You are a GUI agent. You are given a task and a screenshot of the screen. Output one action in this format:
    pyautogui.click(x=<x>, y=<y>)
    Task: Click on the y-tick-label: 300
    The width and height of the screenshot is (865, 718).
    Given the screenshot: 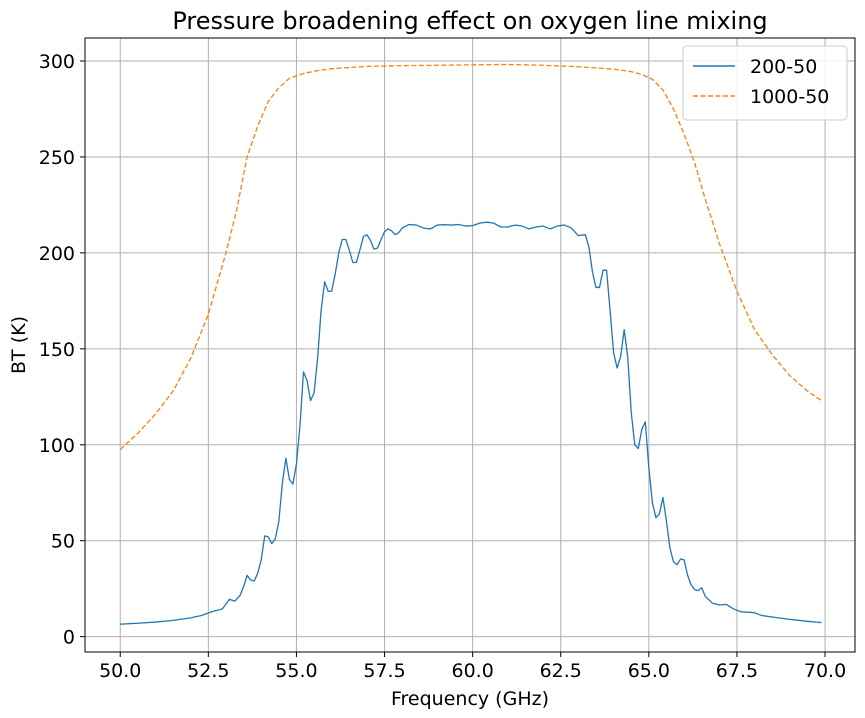 What is the action you would take?
    pyautogui.click(x=57, y=62)
    